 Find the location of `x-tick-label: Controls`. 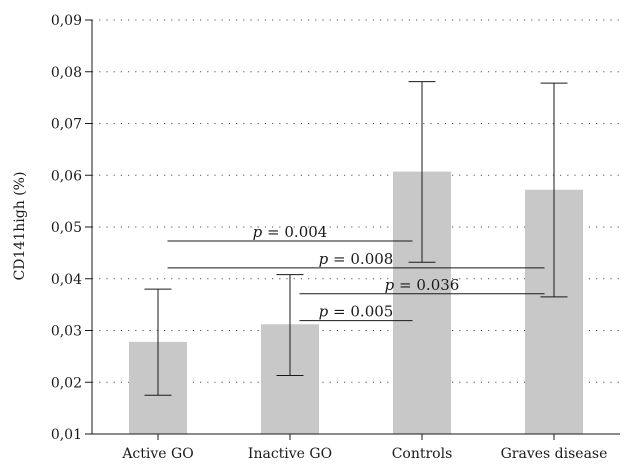

x-tick-label: Controls is located at coordinates (422, 454).